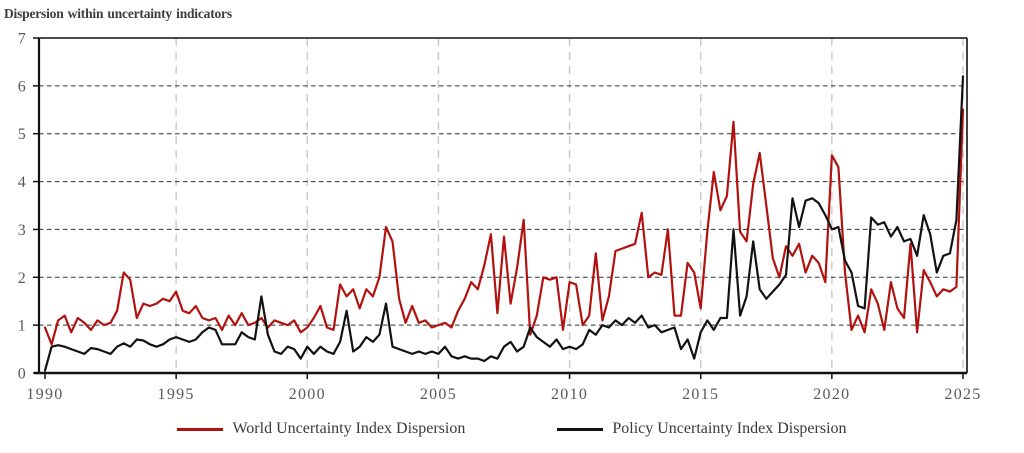 The image size is (1024, 453). Describe the element at coordinates (200, 429) in the screenshot. I see `world-line-swatch-icon` at that location.